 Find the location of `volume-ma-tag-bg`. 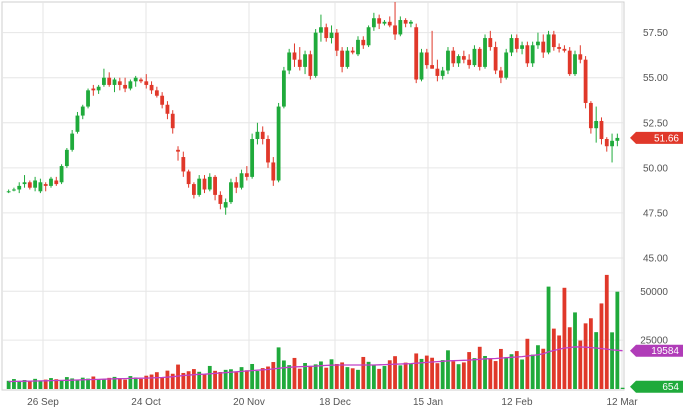

volume-ma-tag-bg is located at coordinates (656, 350).